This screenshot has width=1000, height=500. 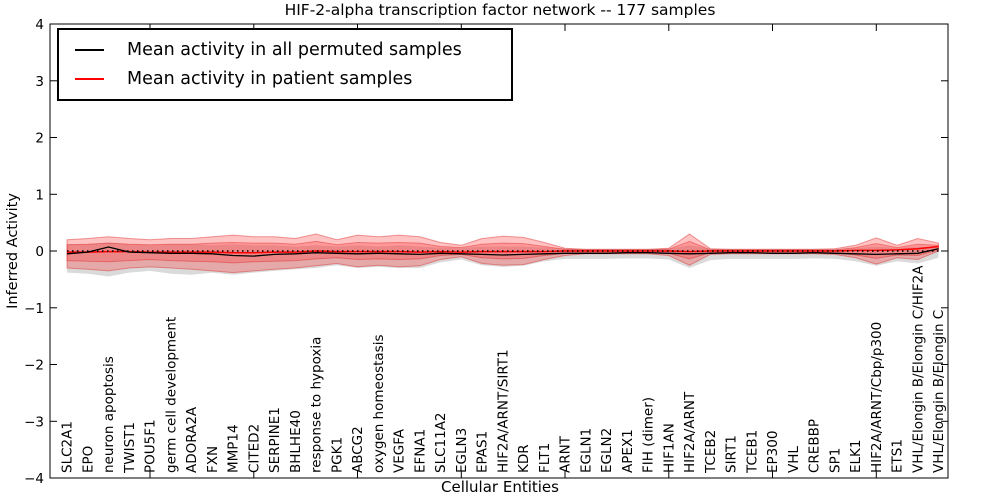 I want to click on x-tick-label: PGK1, so click(x=337, y=455).